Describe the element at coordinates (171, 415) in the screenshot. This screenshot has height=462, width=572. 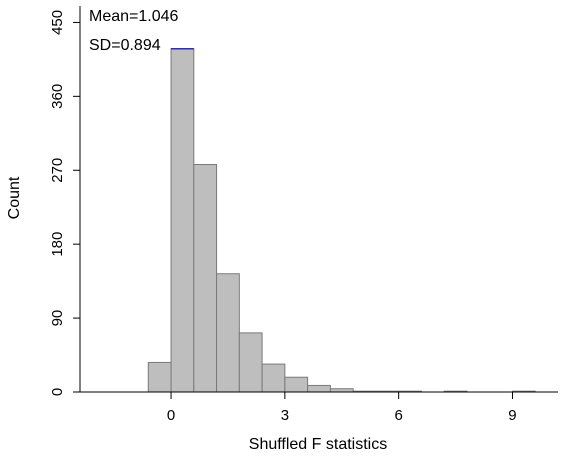
I see `x-tick-label: 0` at that location.